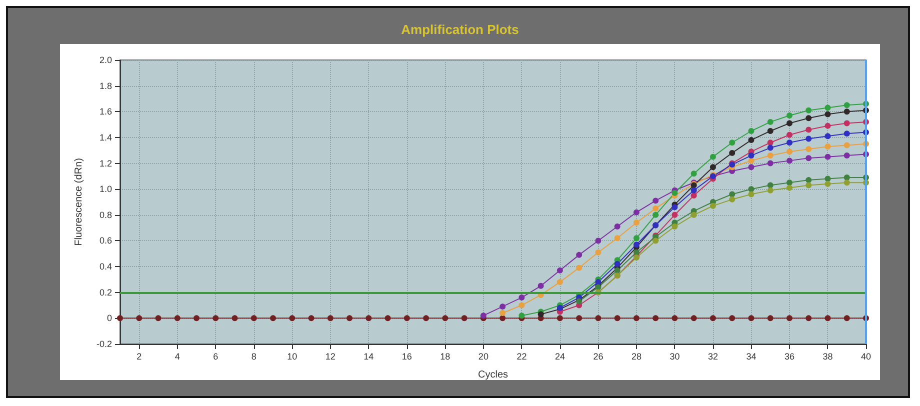  Describe the element at coordinates (493, 375) in the screenshot. I see `x-axis-title: Cycles` at that location.